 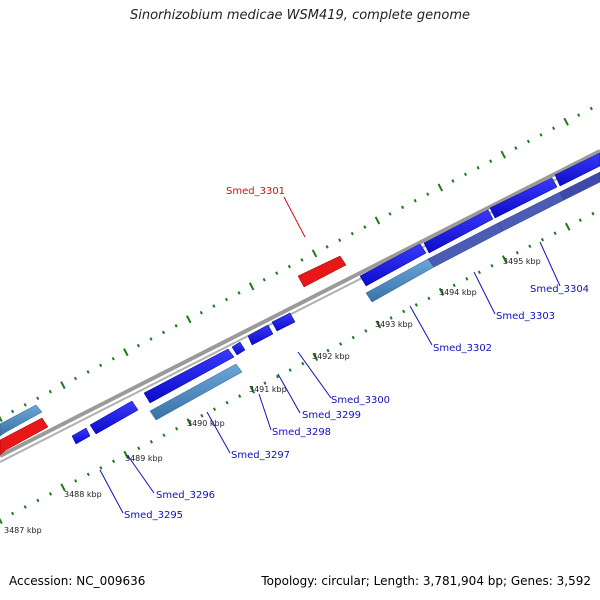 I want to click on gene-label-smed-3301: Smed_3301, so click(x=255, y=191).